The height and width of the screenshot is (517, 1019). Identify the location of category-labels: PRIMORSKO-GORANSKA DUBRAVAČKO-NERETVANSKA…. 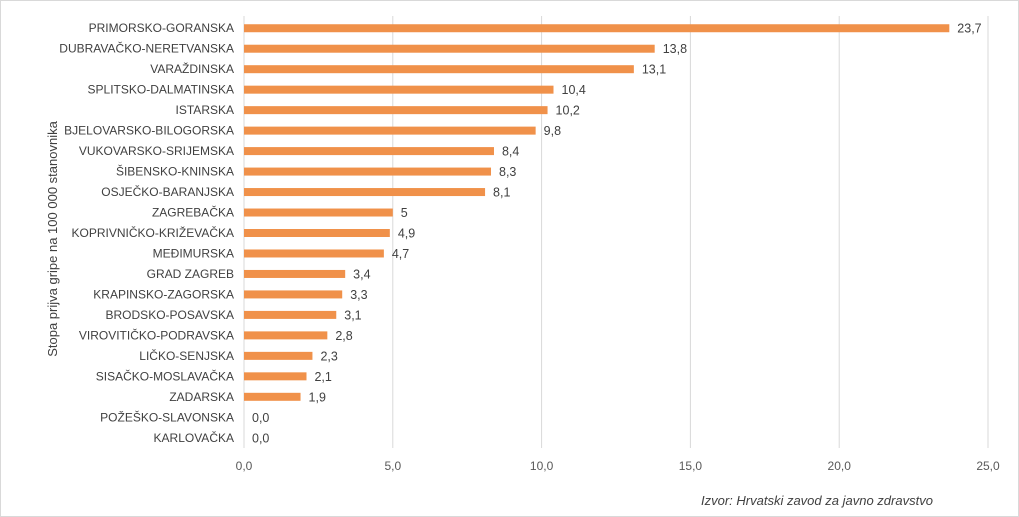
(146, 233).